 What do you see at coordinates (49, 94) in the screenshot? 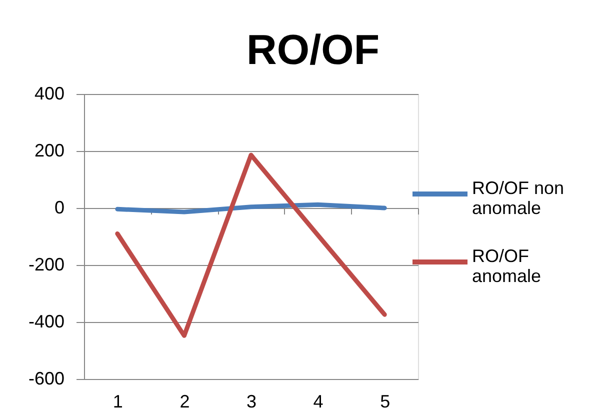
I see `y-tick-label: 400` at bounding box center [49, 94].